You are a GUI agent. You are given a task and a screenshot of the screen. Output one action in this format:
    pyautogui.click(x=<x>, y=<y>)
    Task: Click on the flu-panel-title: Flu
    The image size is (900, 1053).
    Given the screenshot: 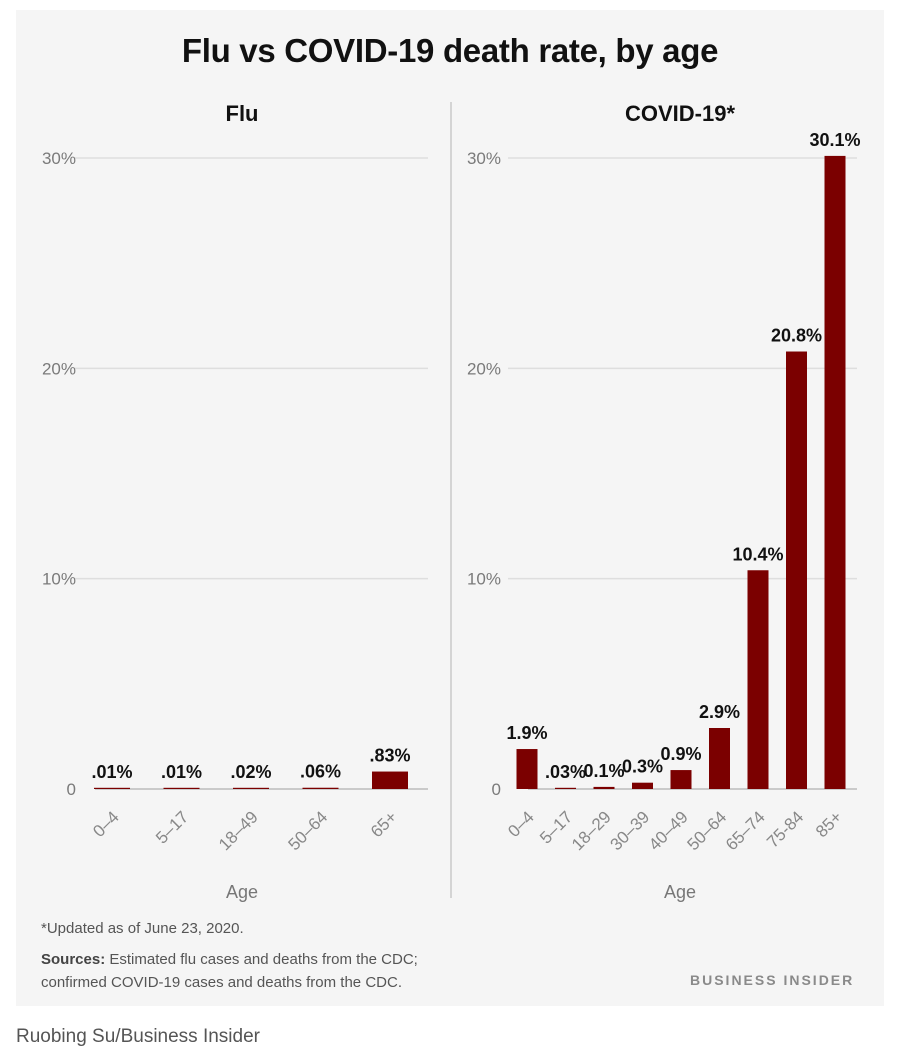 What is the action you would take?
    pyautogui.click(x=242, y=113)
    